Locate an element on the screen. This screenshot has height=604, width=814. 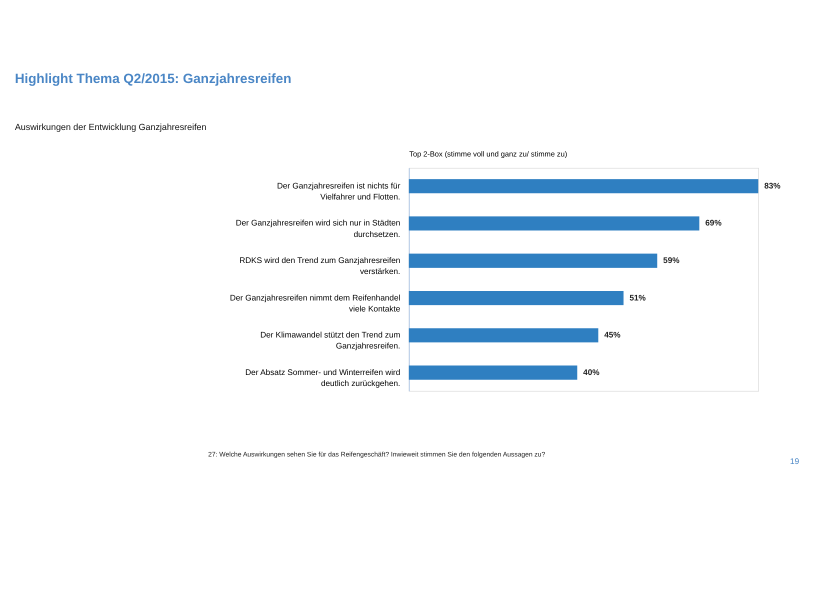
y-tick-label: Der Ganzjahresreifen ist nichts für Vielfahrer und Flotten. is located at coordinates (338, 191).